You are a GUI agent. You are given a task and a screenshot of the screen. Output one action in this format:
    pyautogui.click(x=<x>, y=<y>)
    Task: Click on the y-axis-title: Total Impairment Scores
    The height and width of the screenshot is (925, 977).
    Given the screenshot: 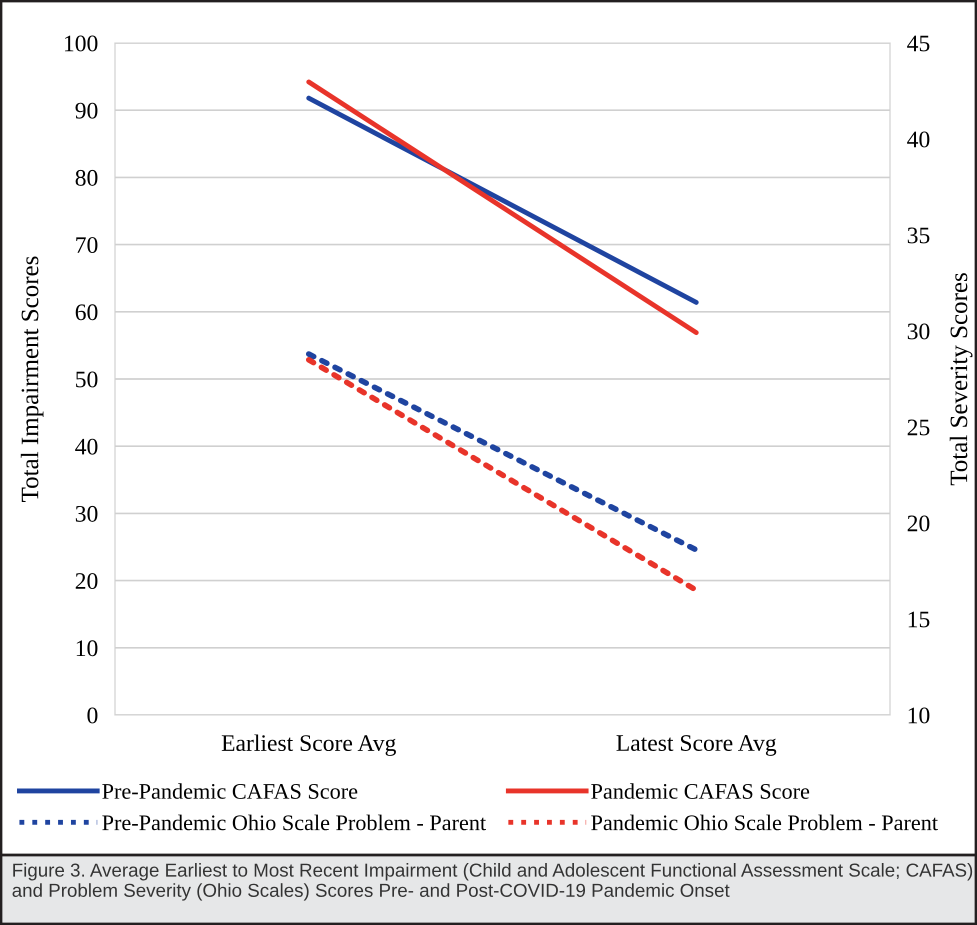 What is the action you would take?
    pyautogui.click(x=32, y=379)
    